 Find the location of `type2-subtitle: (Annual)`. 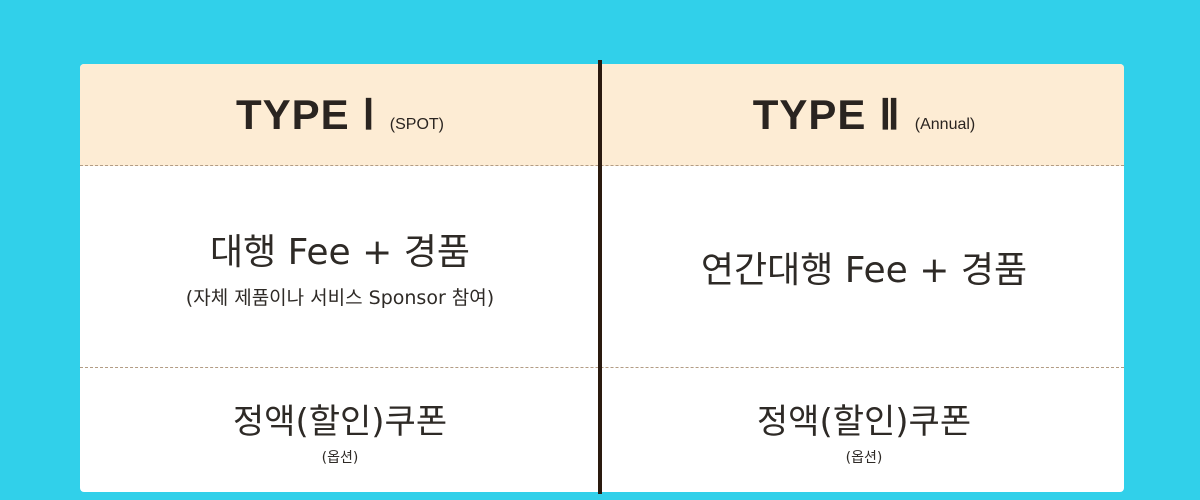

type2-subtitle: (Annual) is located at coordinates (945, 124).